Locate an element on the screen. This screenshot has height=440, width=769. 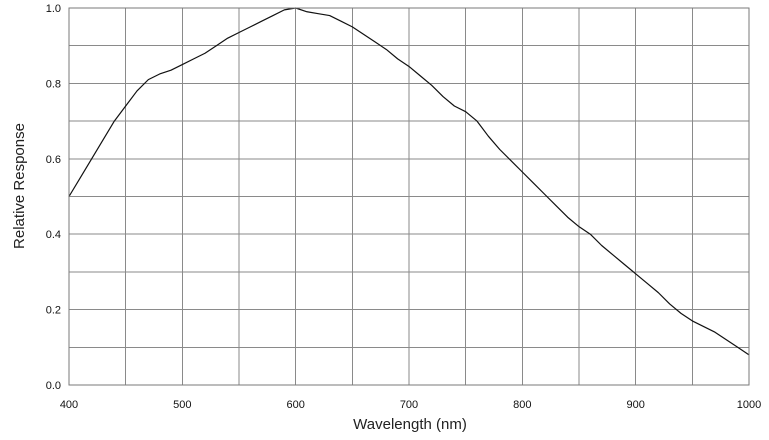
y-tick-label: 0.6 is located at coordinates (53, 160).